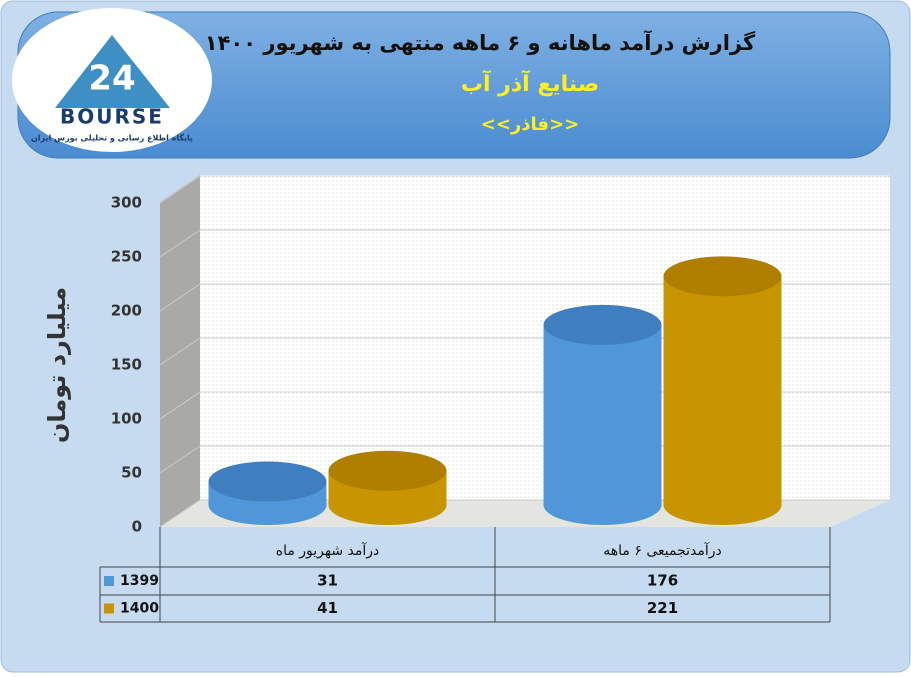 The height and width of the screenshot is (677, 911). I want to click on table-value: 31, so click(327, 581).